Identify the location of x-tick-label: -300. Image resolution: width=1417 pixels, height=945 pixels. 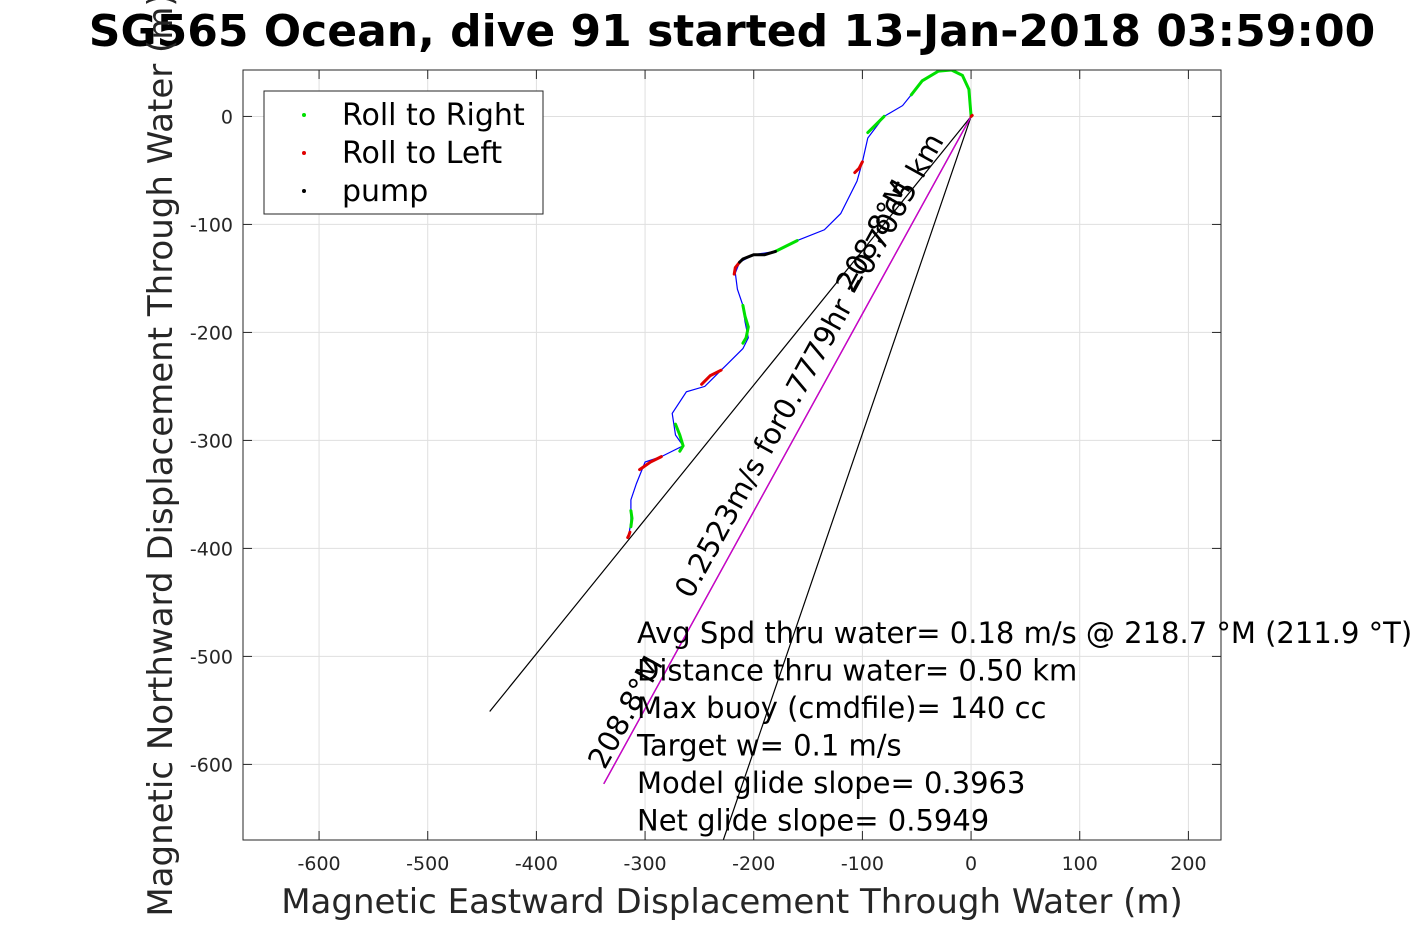
(645, 864).